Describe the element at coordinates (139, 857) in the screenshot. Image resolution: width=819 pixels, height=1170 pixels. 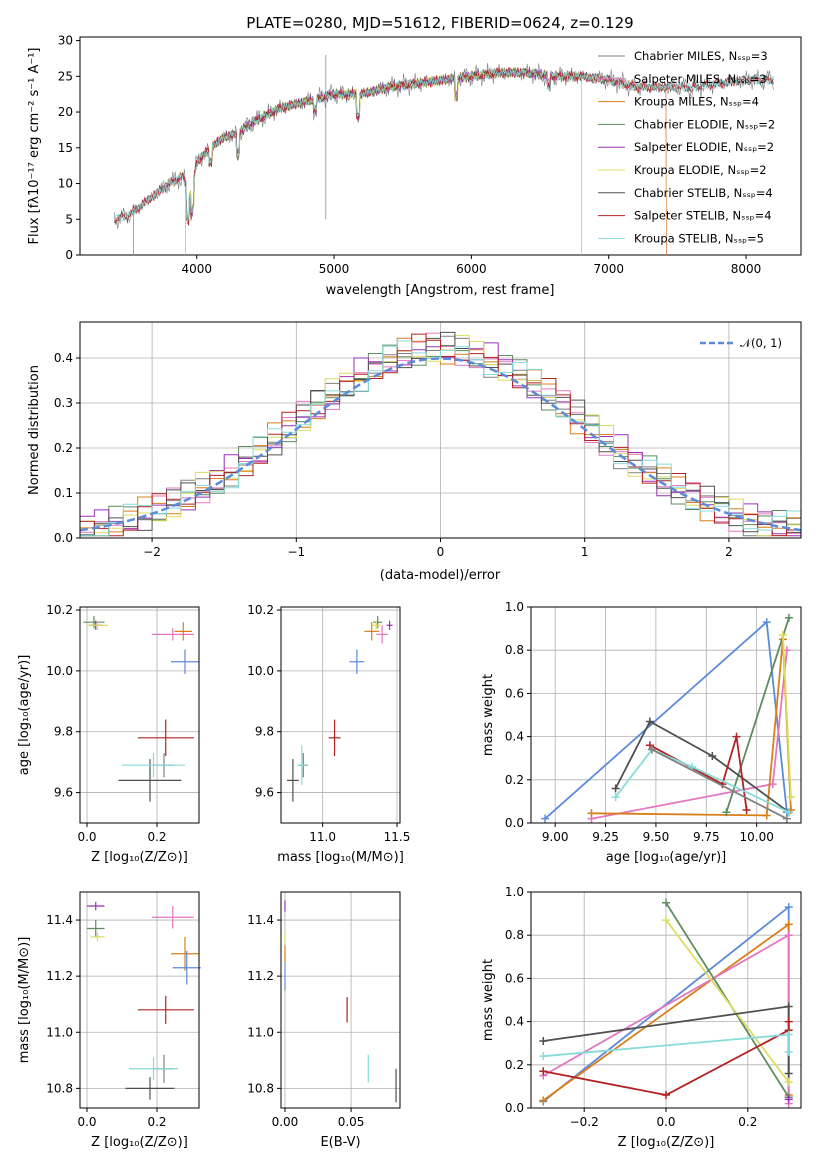
I see `x-axis-label: Z [log₁₀(Z/Z⊙)]` at that location.